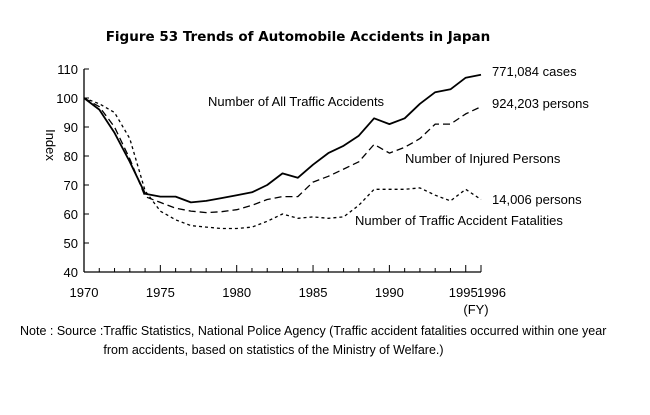 The image size is (650, 415). I want to click on x-tick-label: 1975, so click(160, 292).